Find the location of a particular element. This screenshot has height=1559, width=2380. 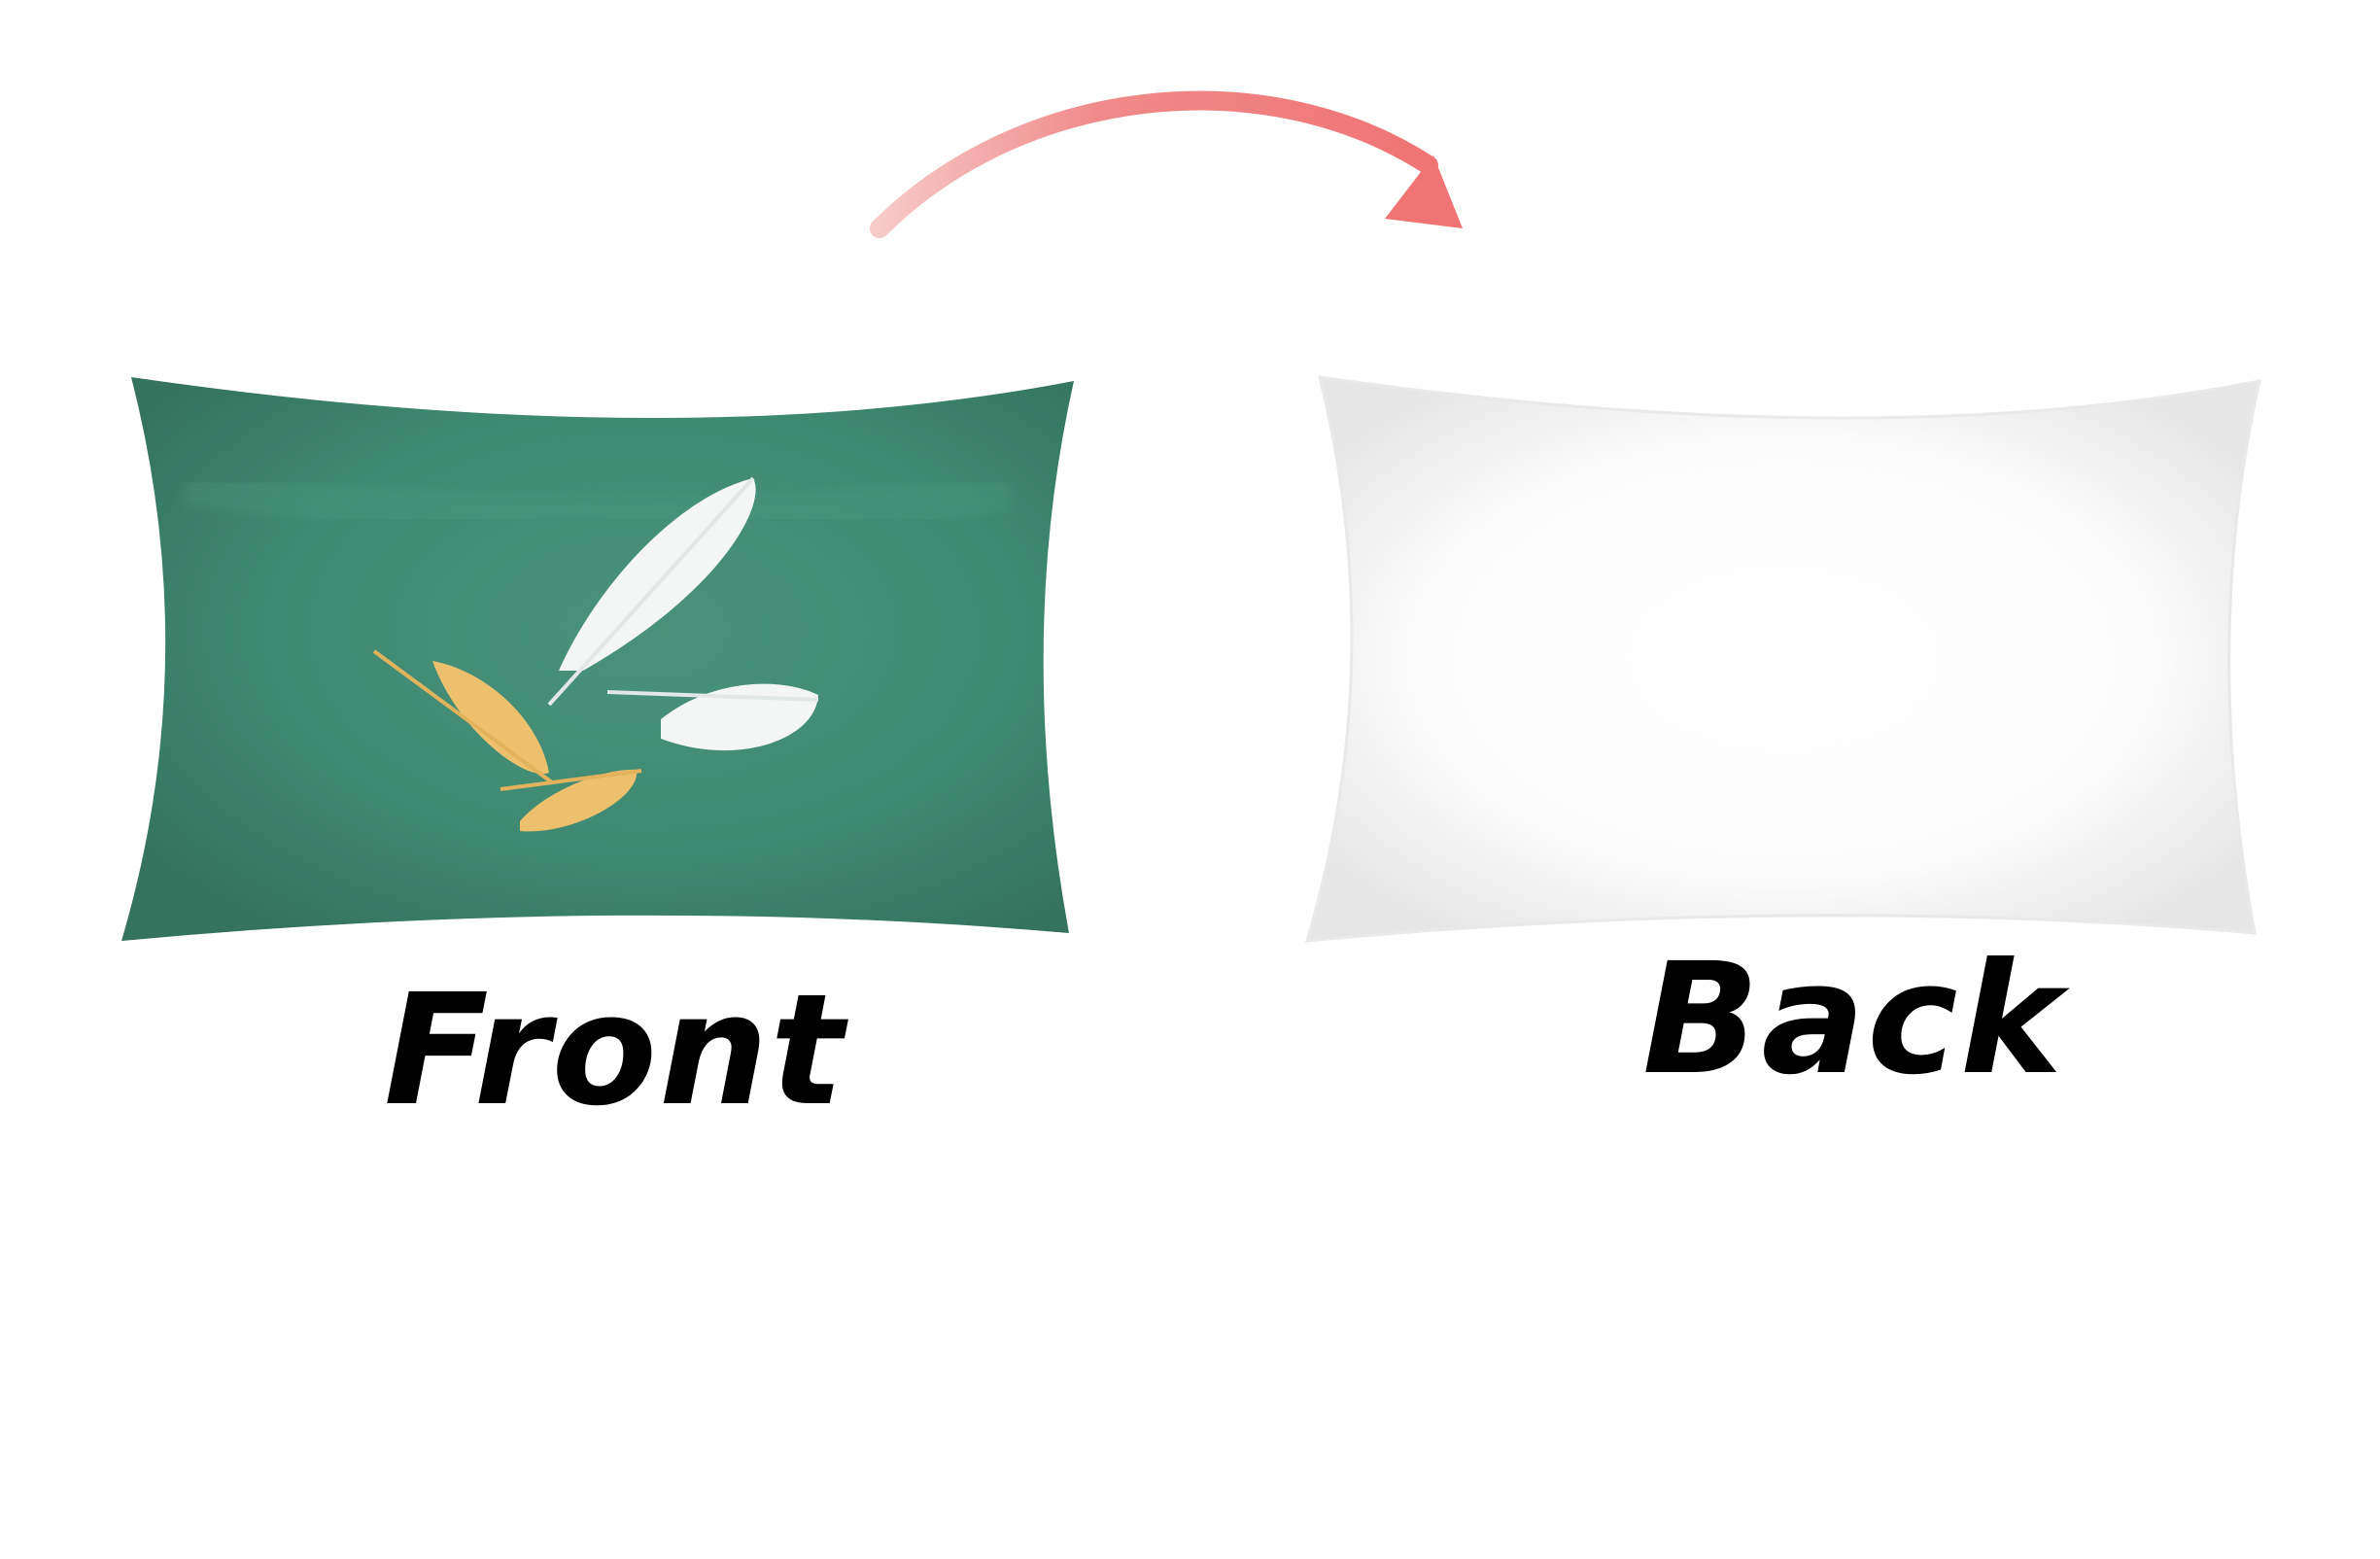

back-pillow is located at coordinates (1782, 659).